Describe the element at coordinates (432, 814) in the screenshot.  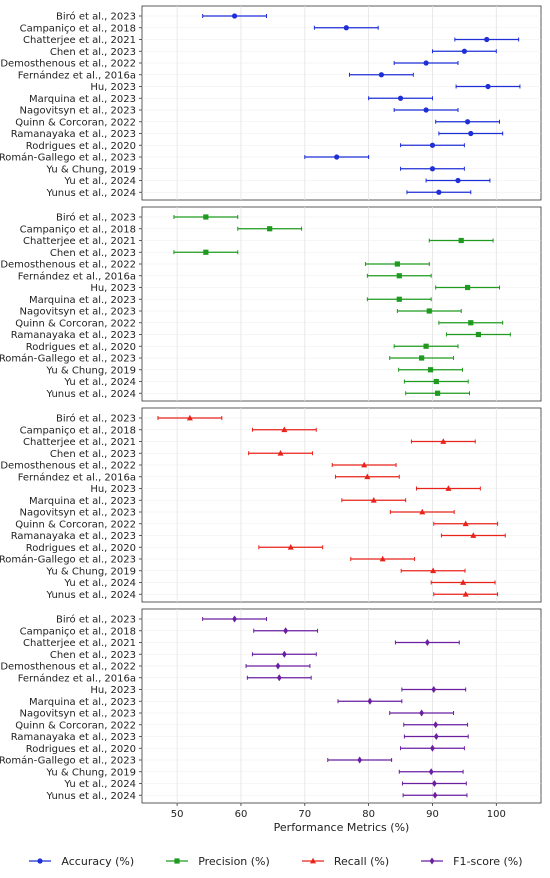
I see `x-tick-label: 90` at that location.